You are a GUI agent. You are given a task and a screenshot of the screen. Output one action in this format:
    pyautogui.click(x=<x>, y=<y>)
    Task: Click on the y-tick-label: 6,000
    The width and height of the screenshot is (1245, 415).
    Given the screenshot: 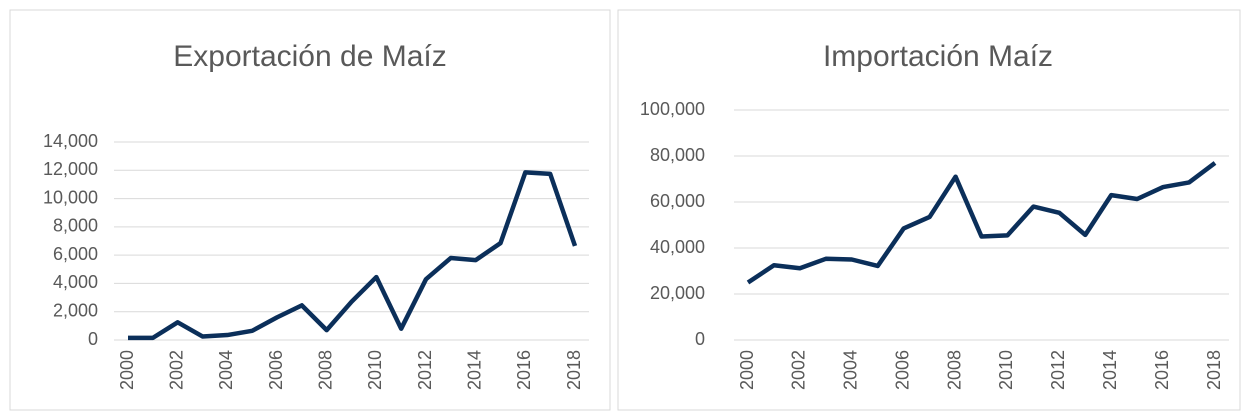 What is the action you would take?
    pyautogui.click(x=75, y=254)
    